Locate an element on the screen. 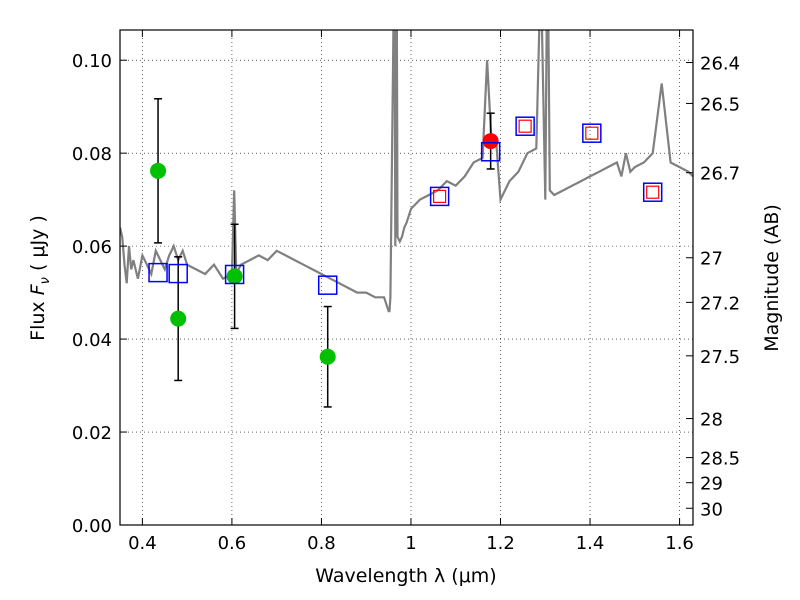 The height and width of the screenshot is (600, 800). x-axis-label: Wavelength λ (μm) is located at coordinates (405, 576).